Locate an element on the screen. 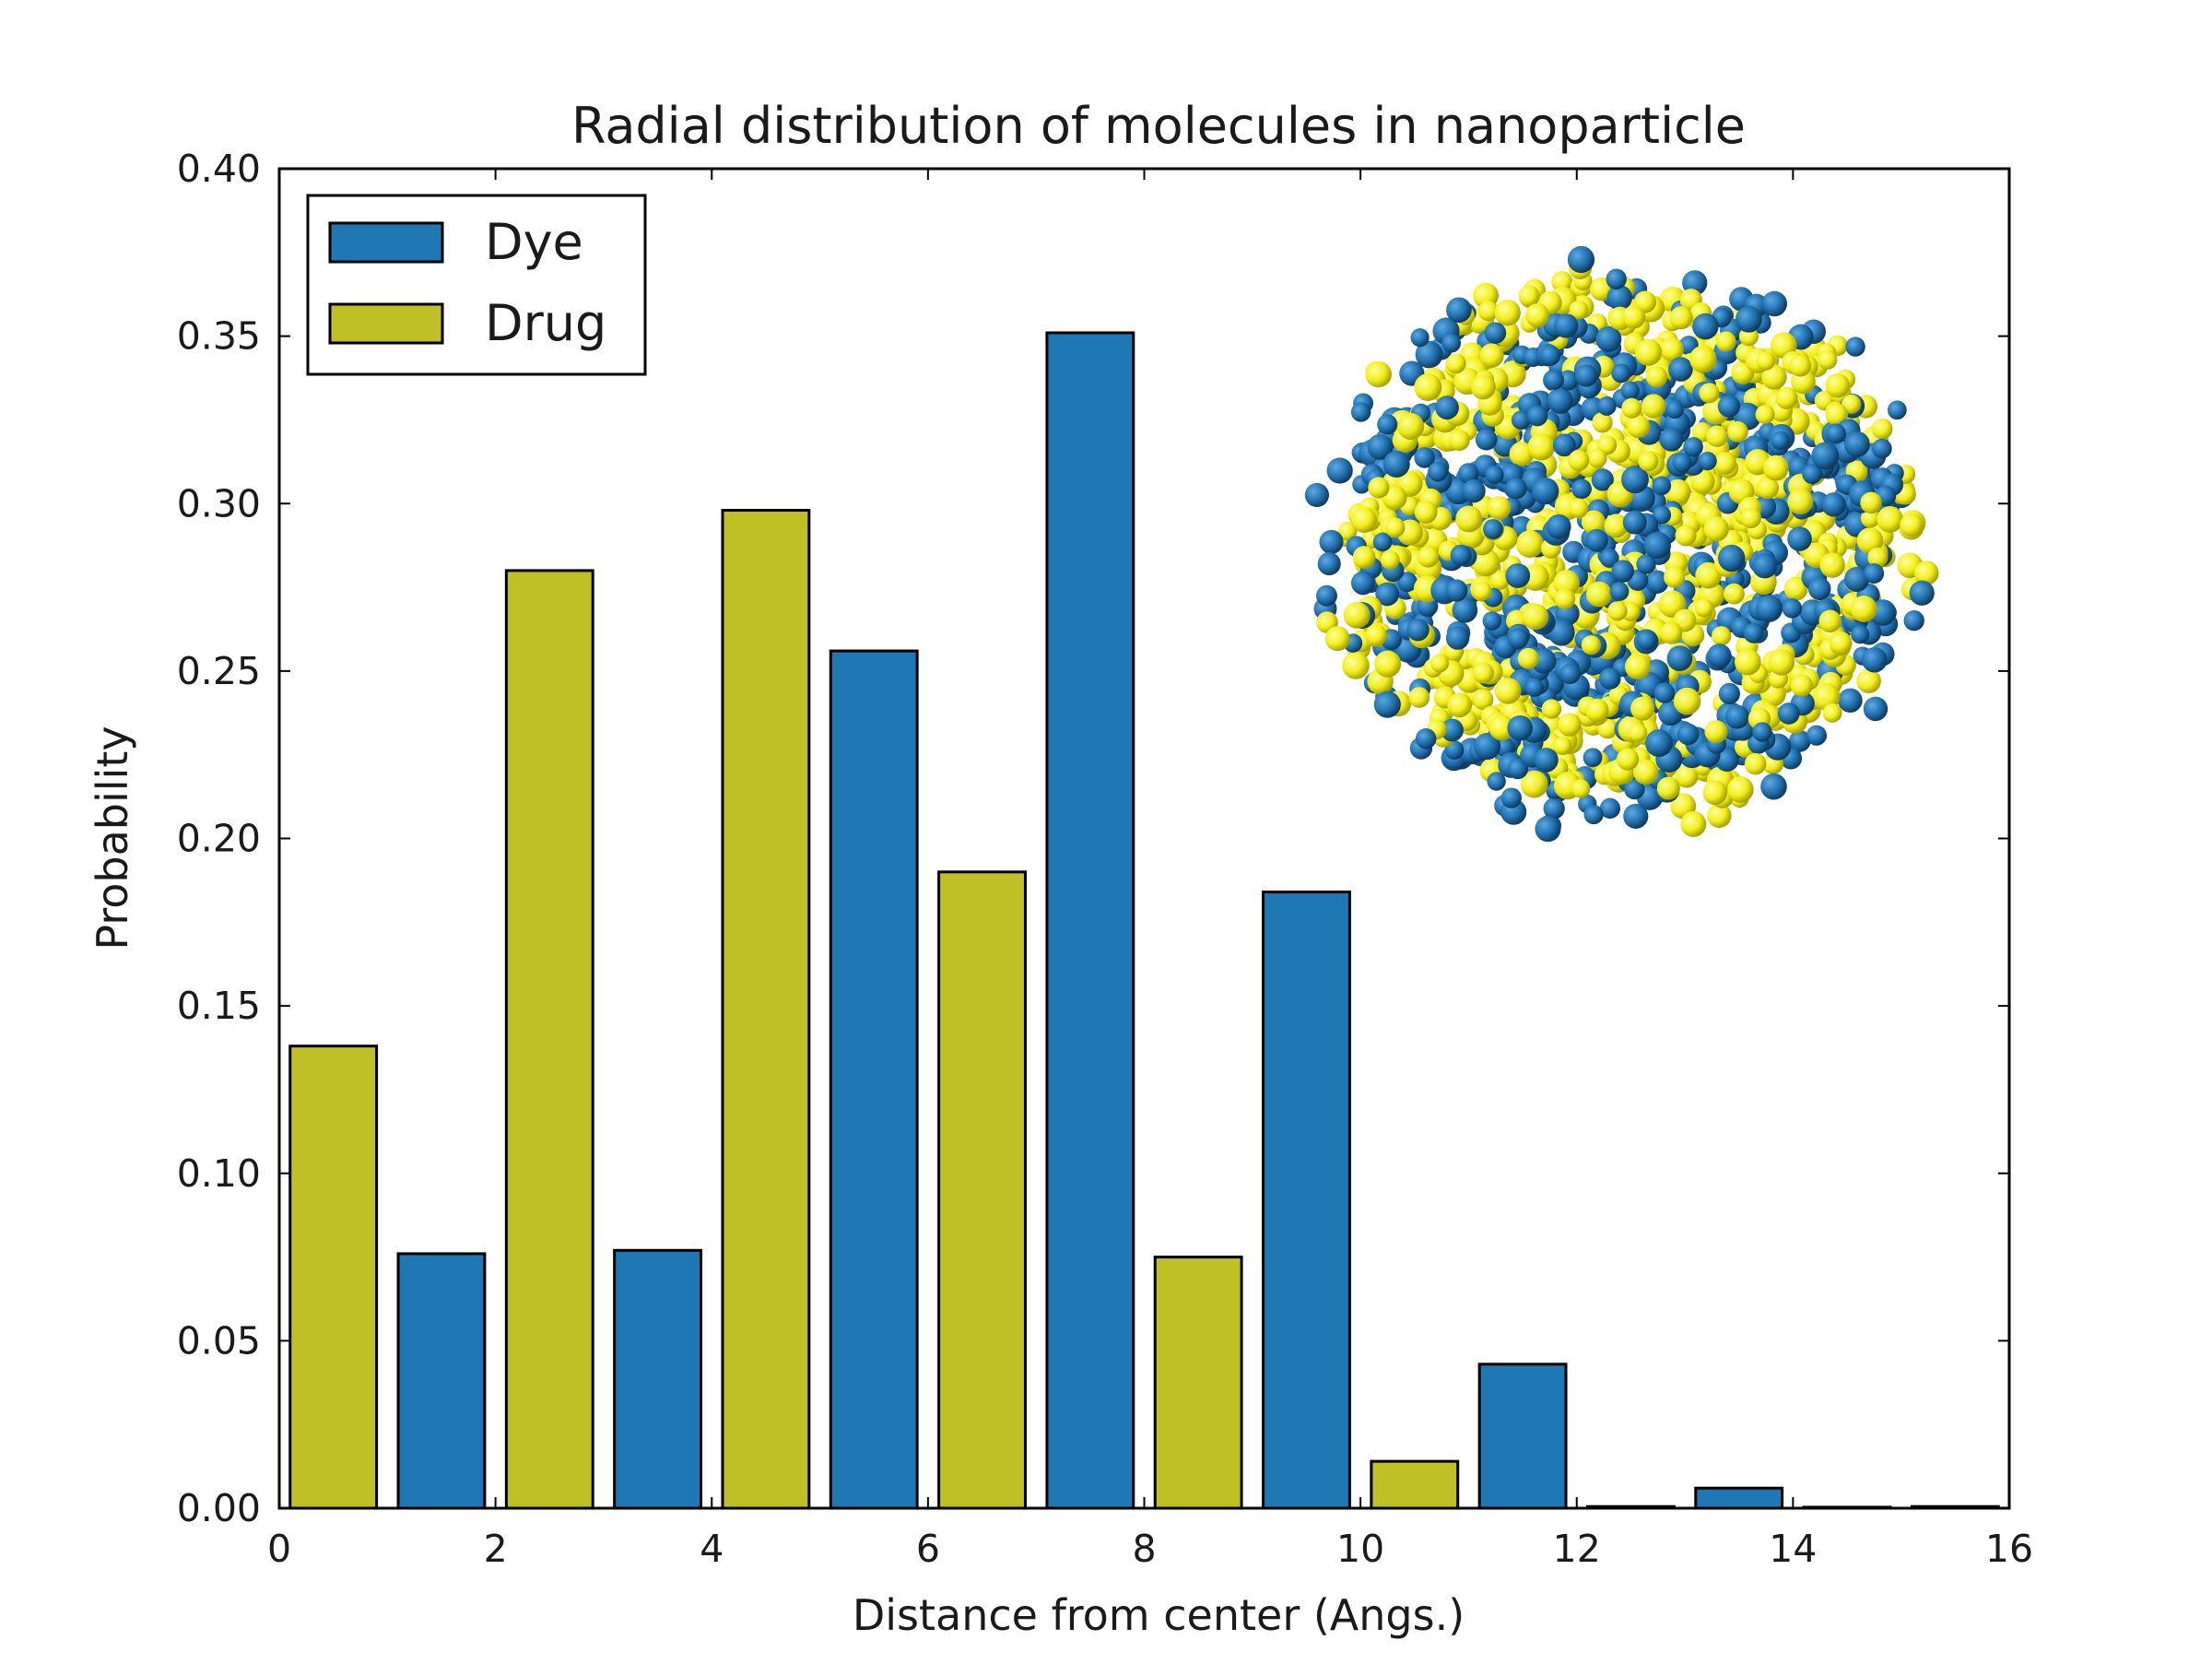 The image size is (2212, 1664). y-tick-label-2: 0.10 is located at coordinates (219, 1173).